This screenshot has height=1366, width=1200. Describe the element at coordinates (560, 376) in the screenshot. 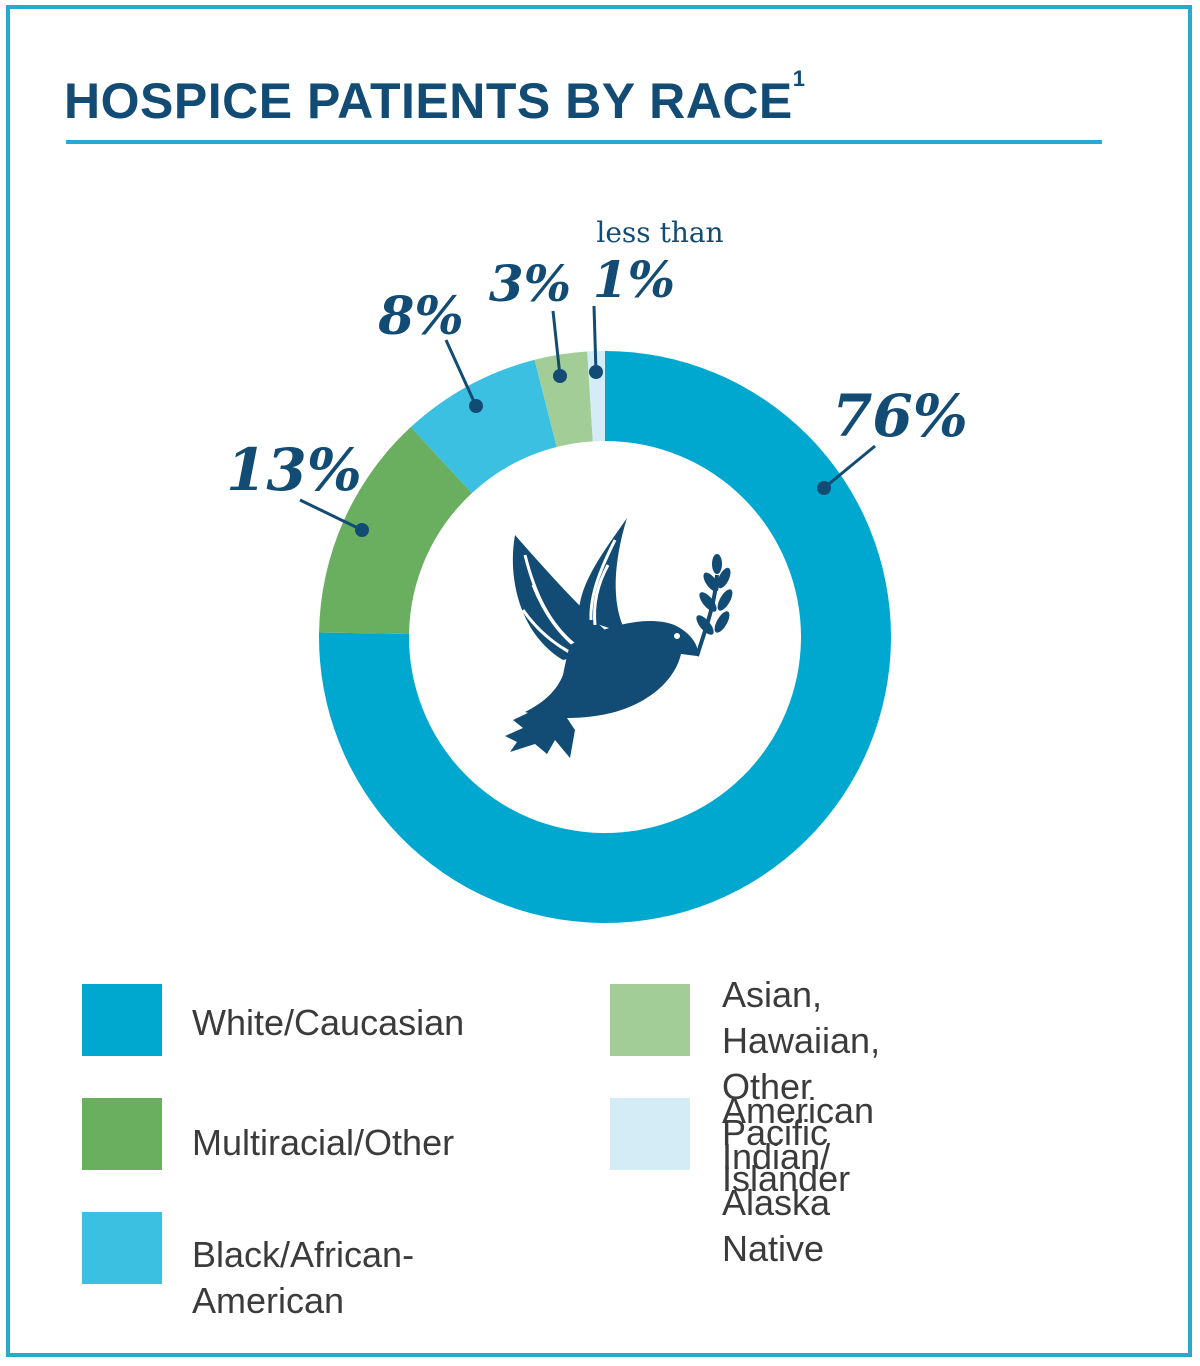

I see `leader-dot-asian` at that location.